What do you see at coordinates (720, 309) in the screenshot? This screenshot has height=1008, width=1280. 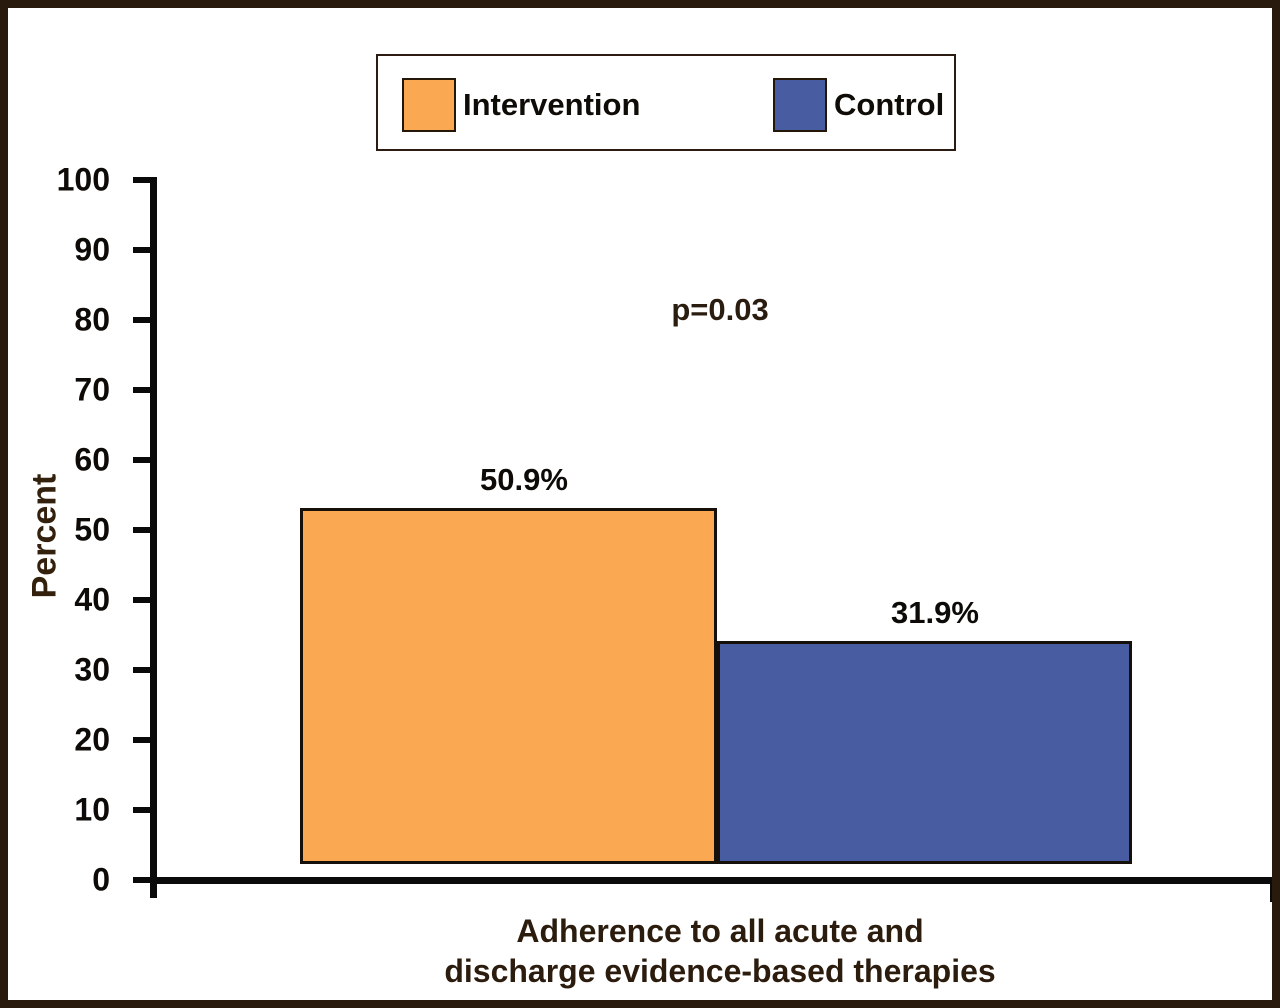 I see `p-value-annotation: p=0.03` at bounding box center [720, 309].